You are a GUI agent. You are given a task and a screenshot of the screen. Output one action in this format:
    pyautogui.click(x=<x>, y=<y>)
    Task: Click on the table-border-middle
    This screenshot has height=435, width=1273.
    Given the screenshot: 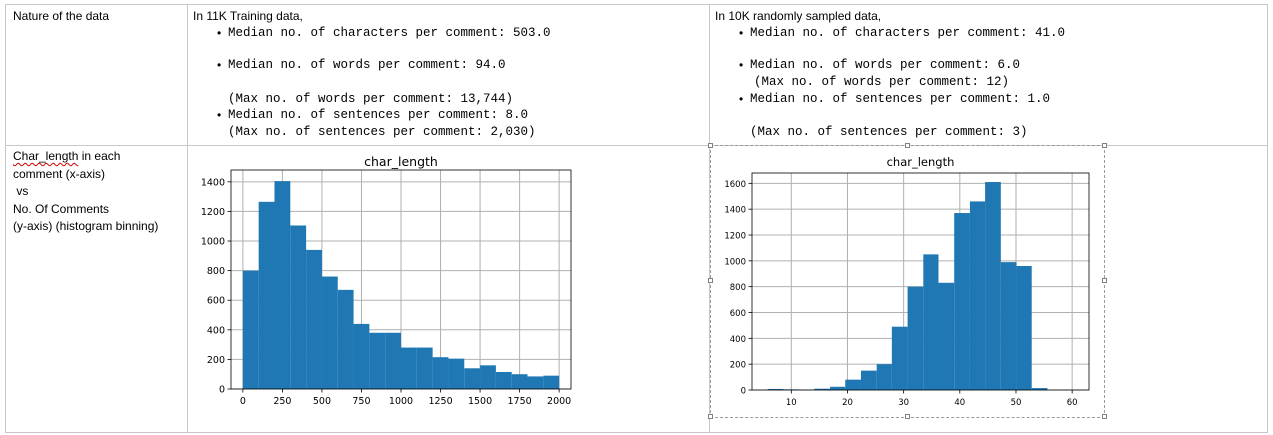 What is the action you would take?
    pyautogui.click(x=636, y=145)
    